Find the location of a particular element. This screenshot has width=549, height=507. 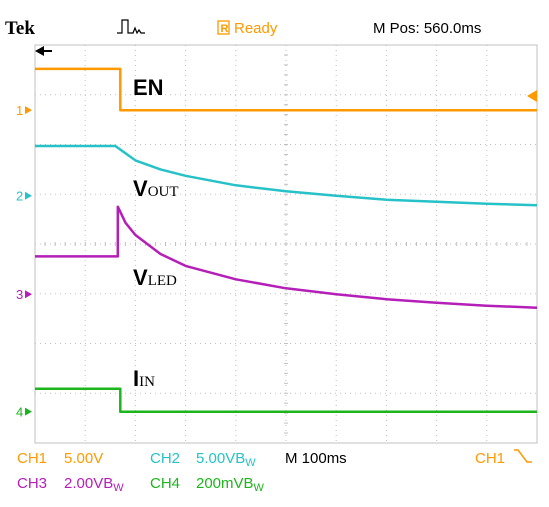

ch3-scale-suffix: W is located at coordinates (118, 488).